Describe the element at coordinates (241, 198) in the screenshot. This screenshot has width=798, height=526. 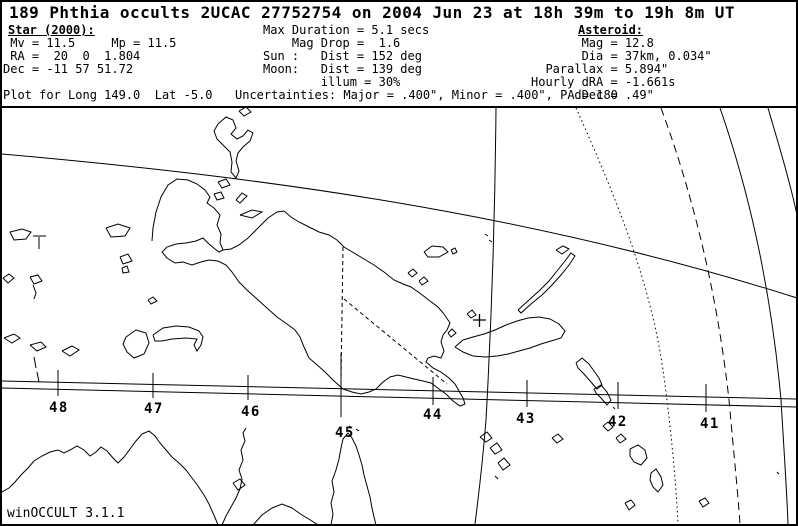
I see `coastline-biak` at that location.